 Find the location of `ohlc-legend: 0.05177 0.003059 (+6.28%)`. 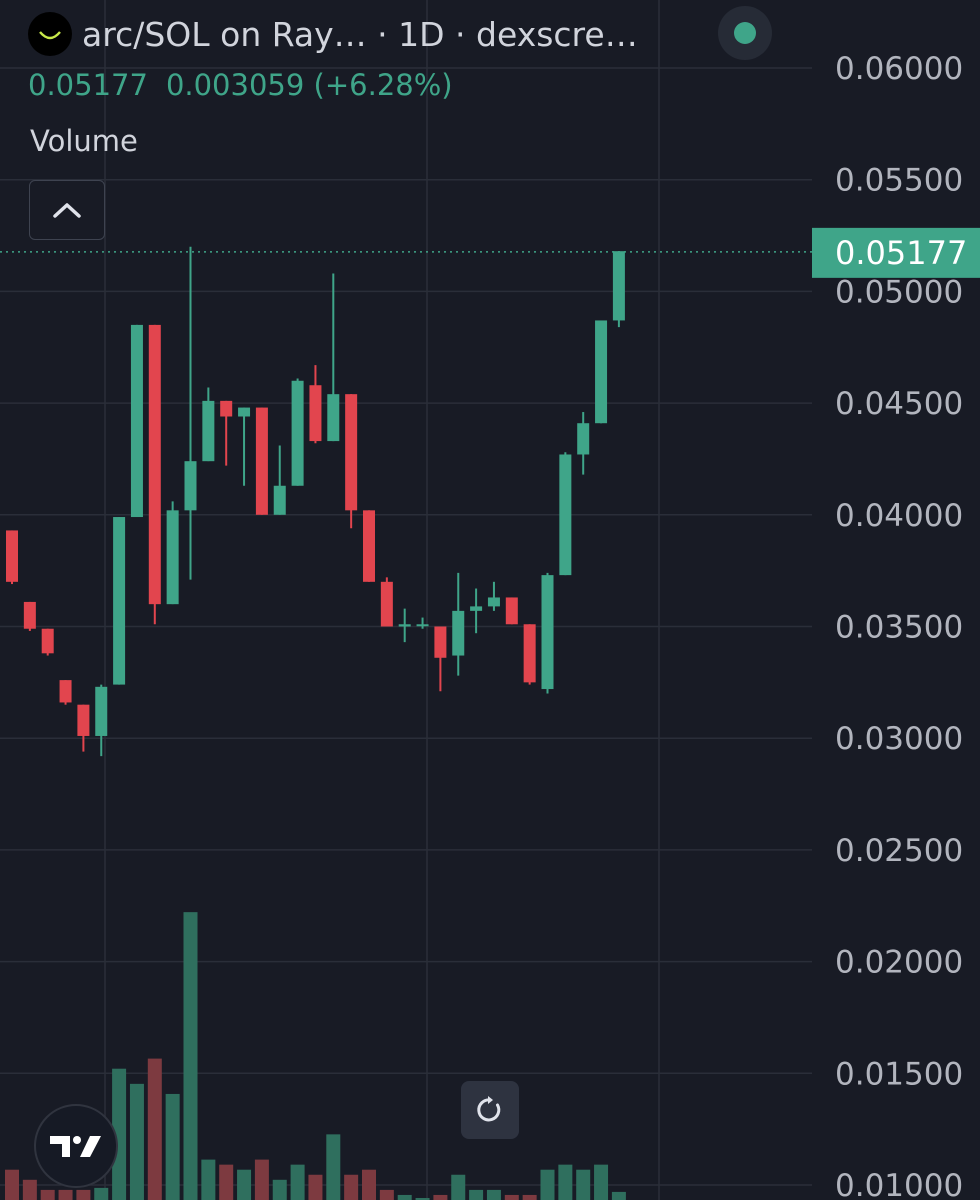

ohlc-legend: 0.05177 0.003059 (+6.28%) is located at coordinates (240, 85).